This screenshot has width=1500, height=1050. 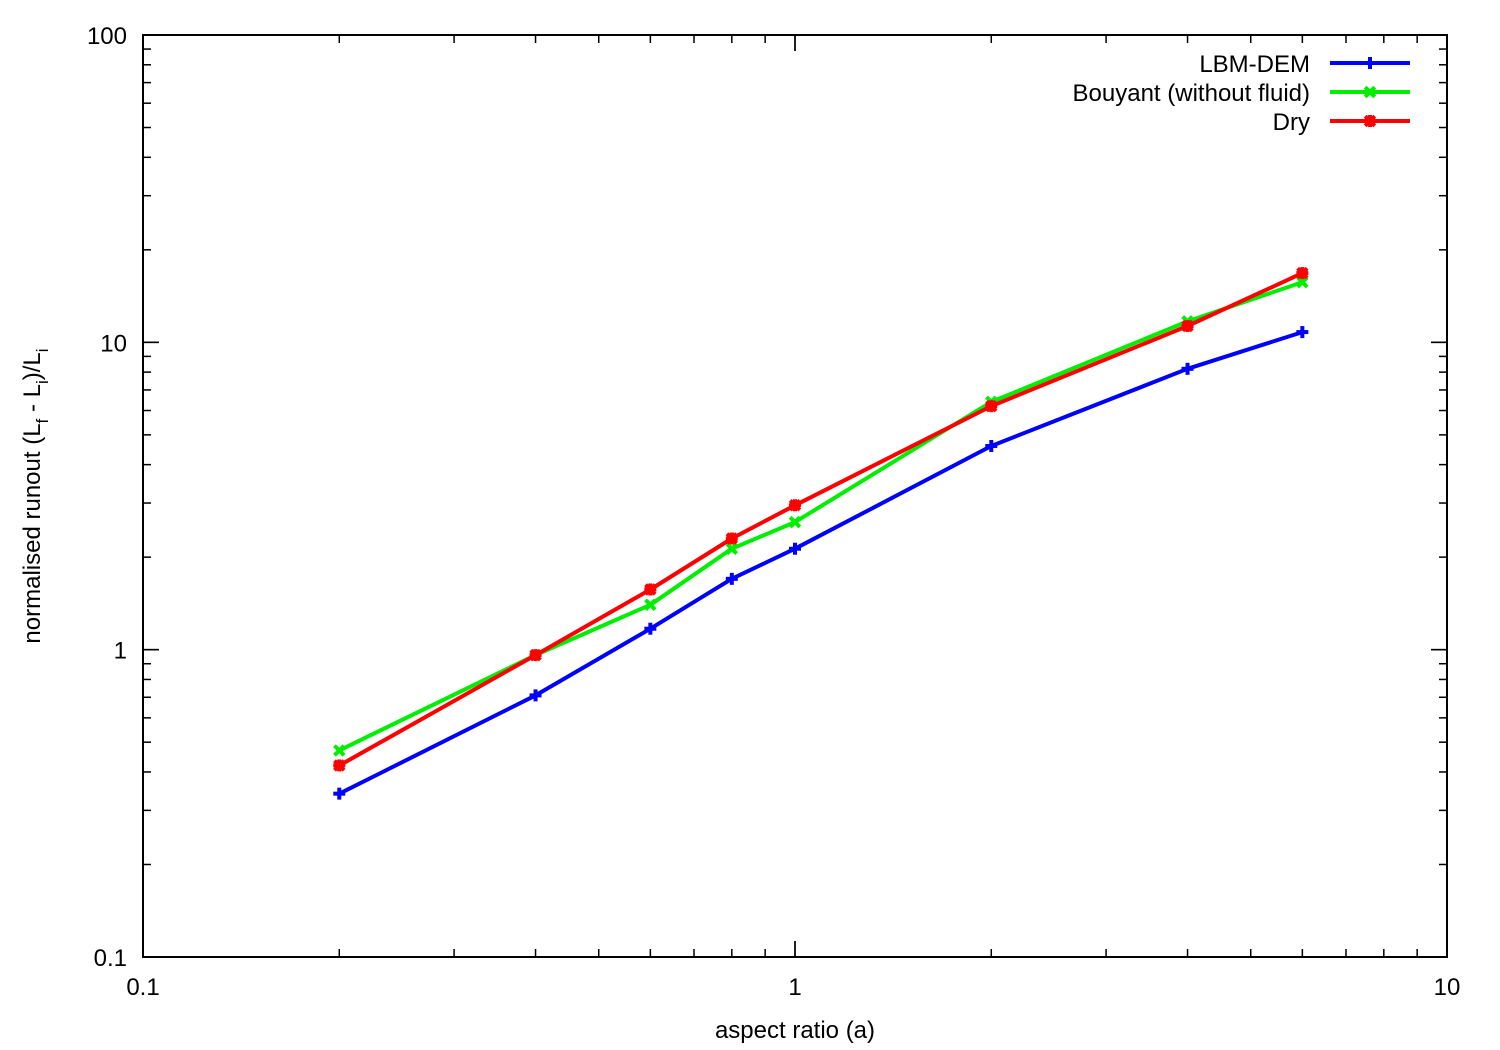 What do you see at coordinates (32, 533) in the screenshot?
I see `y-axis-title-part: normalised runout (L` at bounding box center [32, 533].